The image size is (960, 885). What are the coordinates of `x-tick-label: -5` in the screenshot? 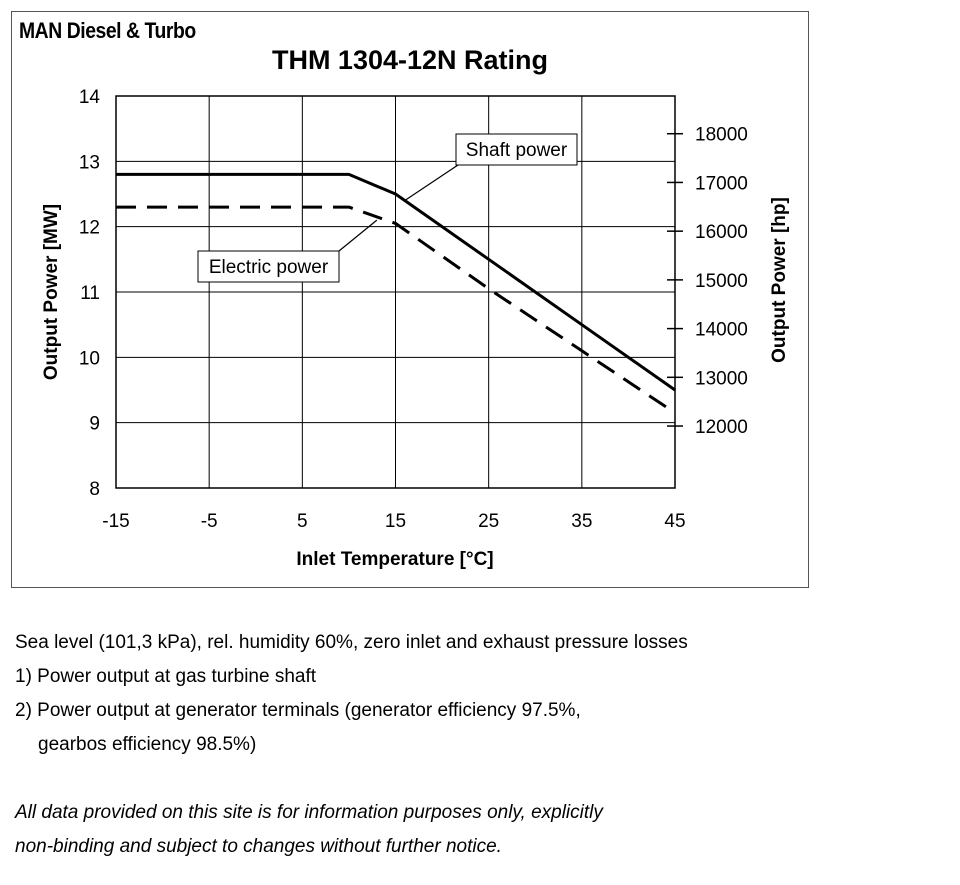 It's located at (209, 521).